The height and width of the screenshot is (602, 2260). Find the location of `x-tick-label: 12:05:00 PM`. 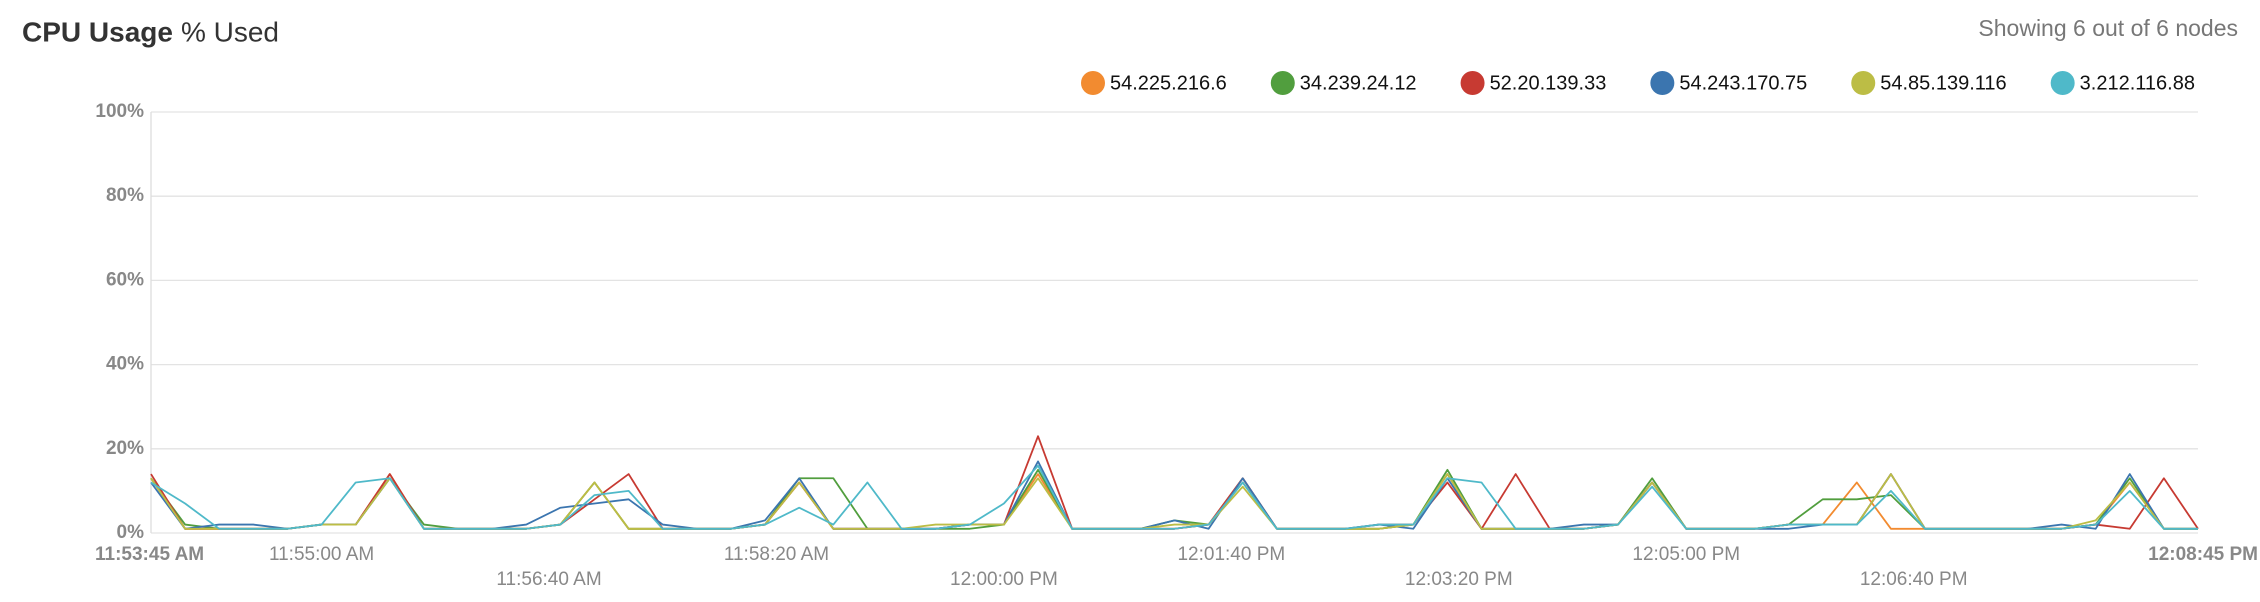

x-tick-label: 12:05:00 PM is located at coordinates (1686, 554).